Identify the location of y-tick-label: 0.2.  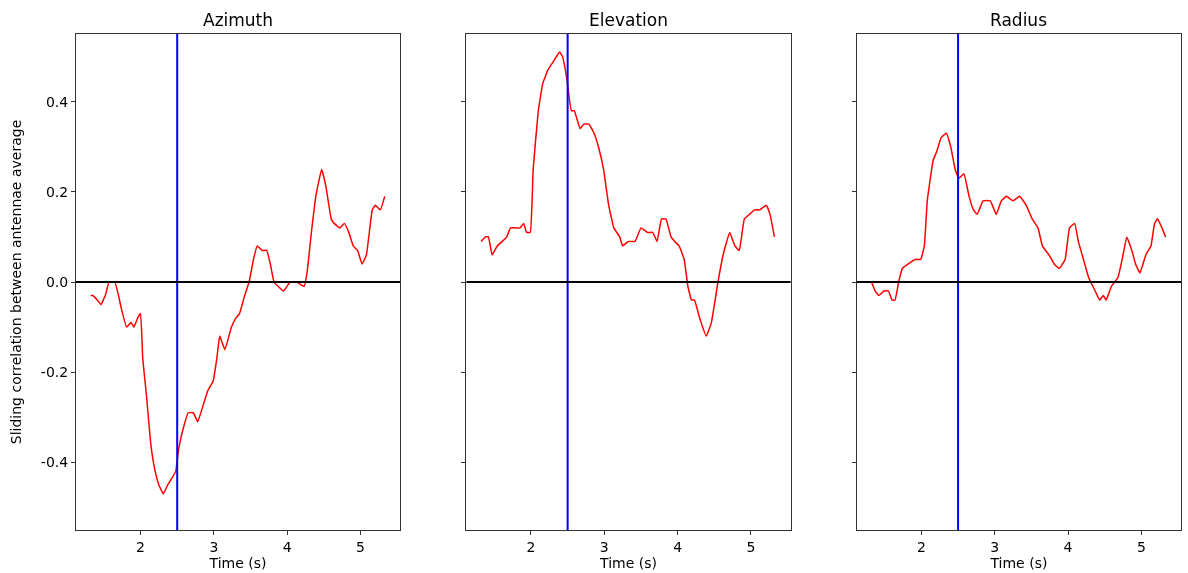
(57, 191).